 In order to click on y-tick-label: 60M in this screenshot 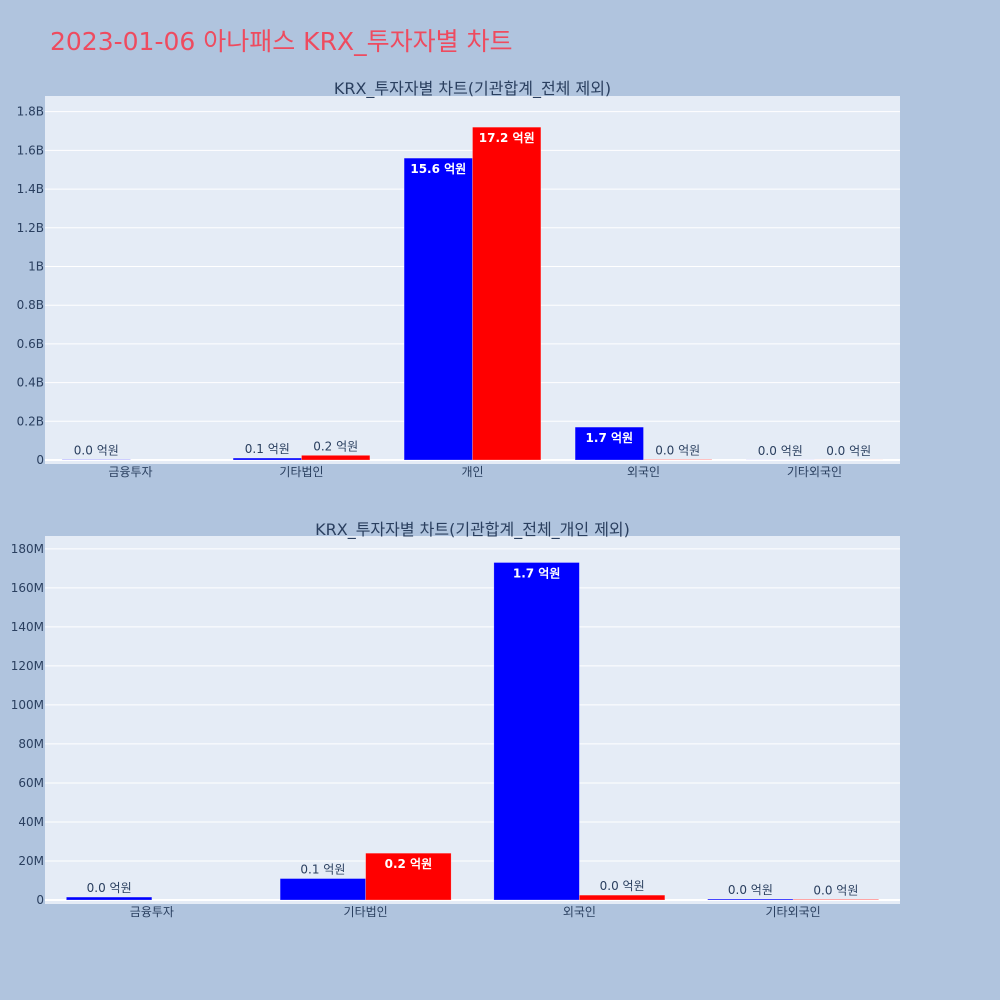, I will do `click(31, 783)`.